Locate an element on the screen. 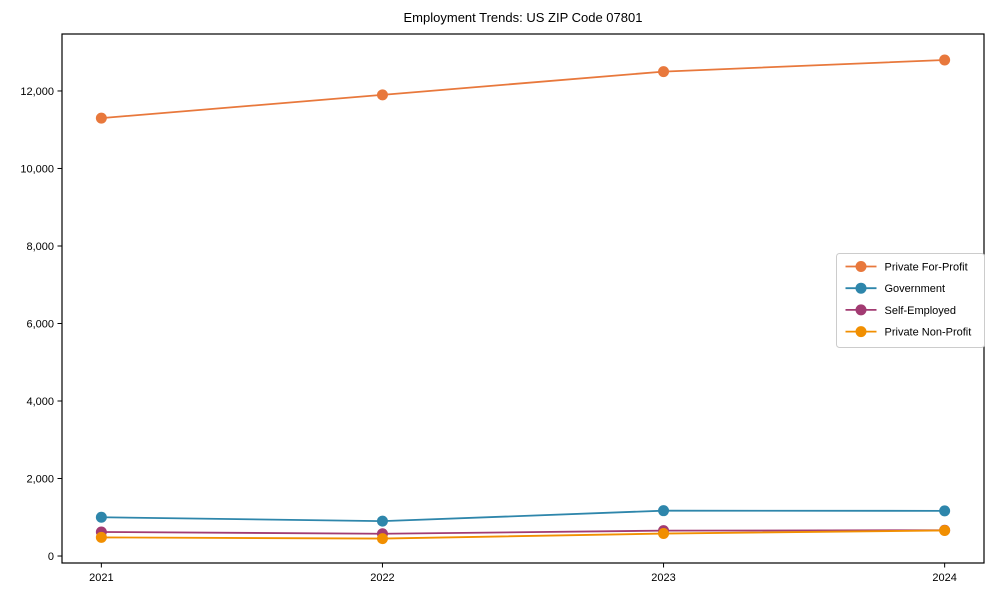 Image resolution: width=1000 pixels, height=600 pixels. x-tick-label: 2023 is located at coordinates (663, 578).